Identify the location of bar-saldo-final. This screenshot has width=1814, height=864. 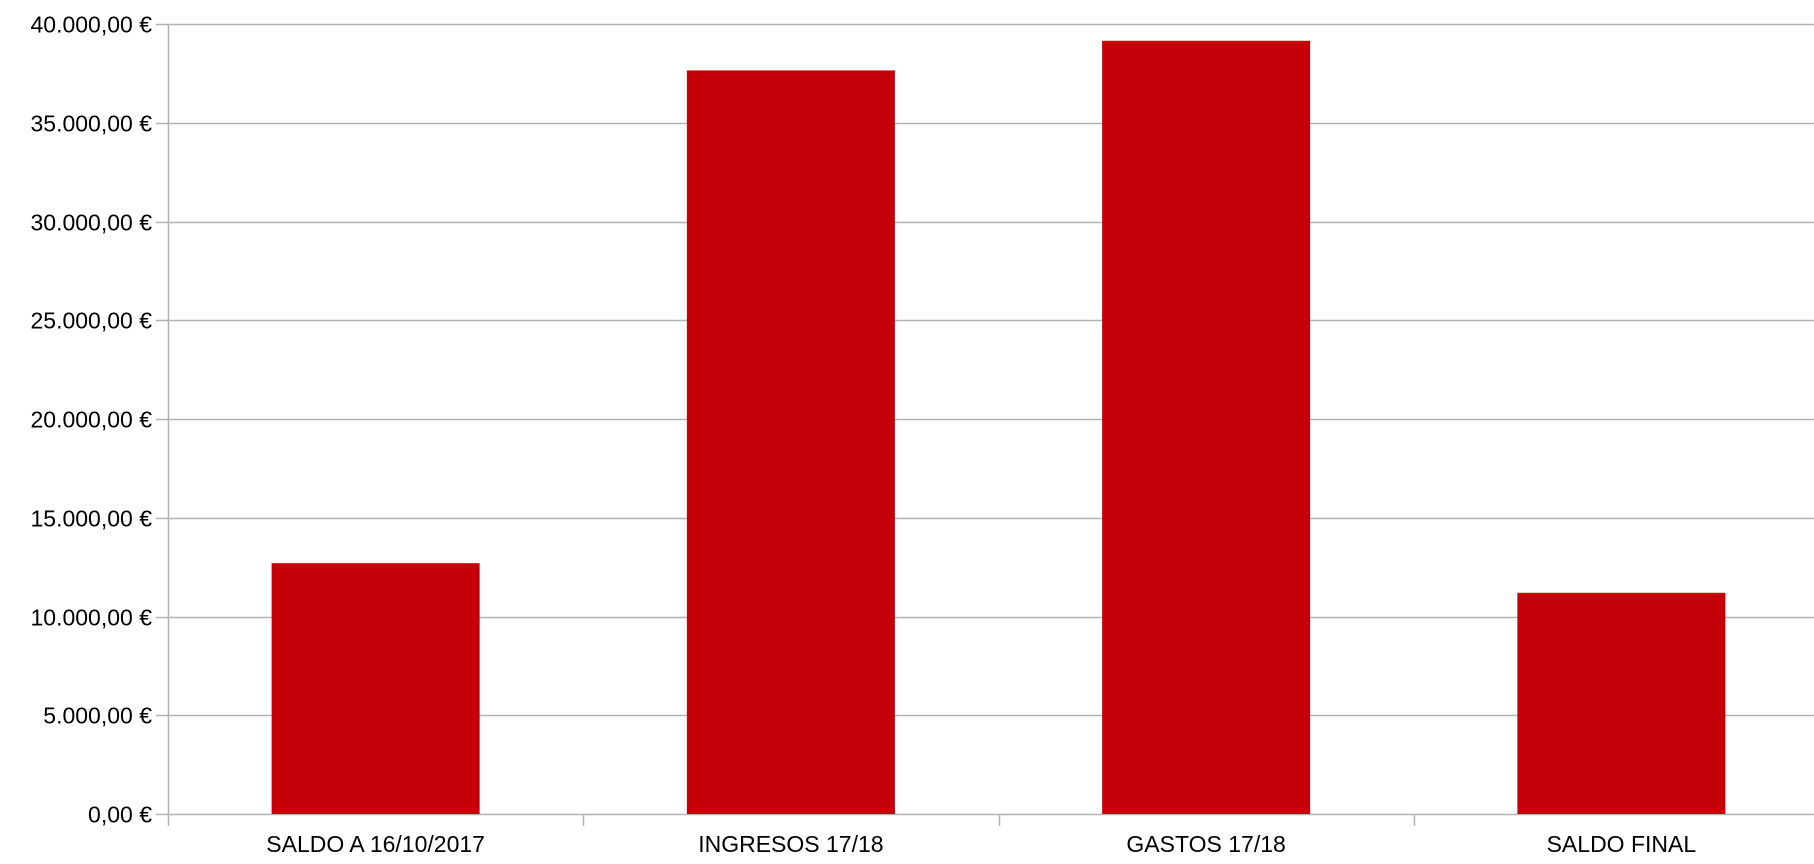
(1621, 703).